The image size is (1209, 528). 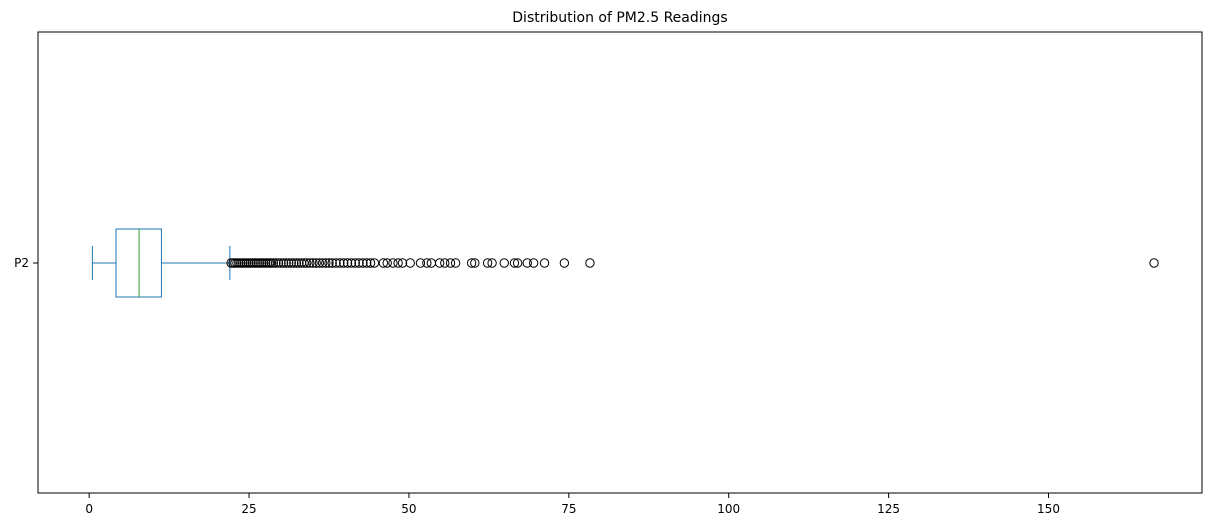 What do you see at coordinates (728, 509) in the screenshot?
I see `x-tick-label: 100` at bounding box center [728, 509].